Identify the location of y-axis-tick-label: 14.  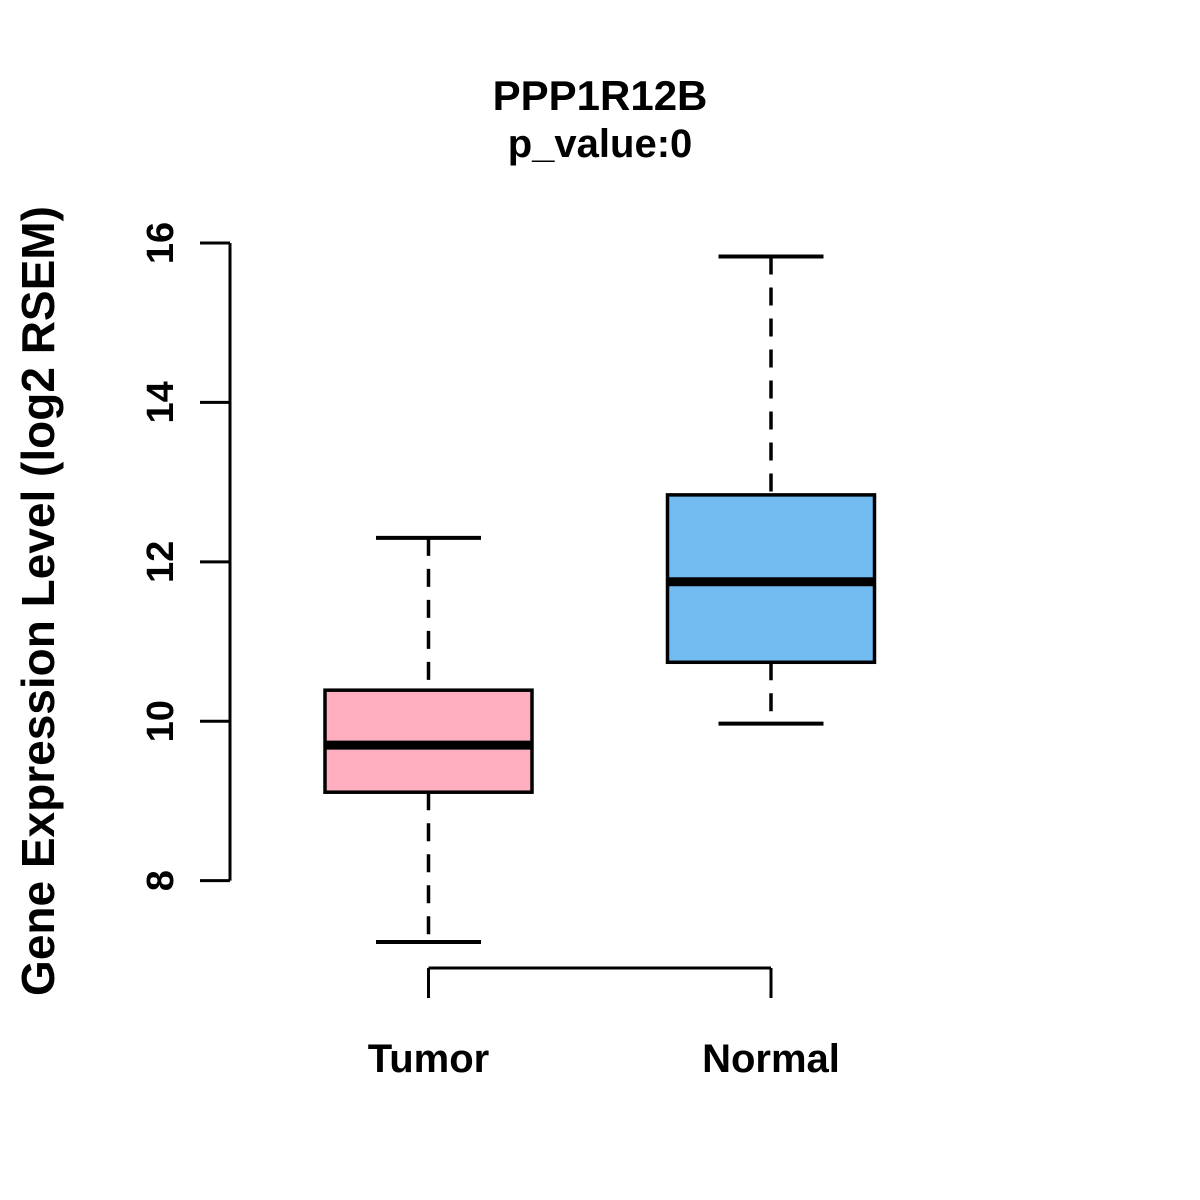
(161, 402).